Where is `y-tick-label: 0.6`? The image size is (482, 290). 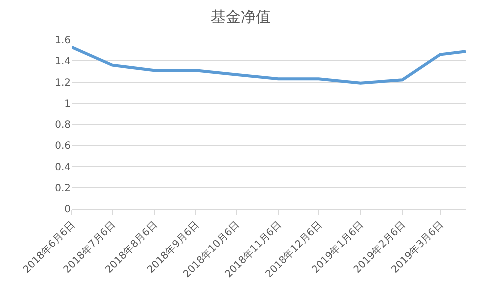 y-tick-label: 0.6 is located at coordinates (63, 146).